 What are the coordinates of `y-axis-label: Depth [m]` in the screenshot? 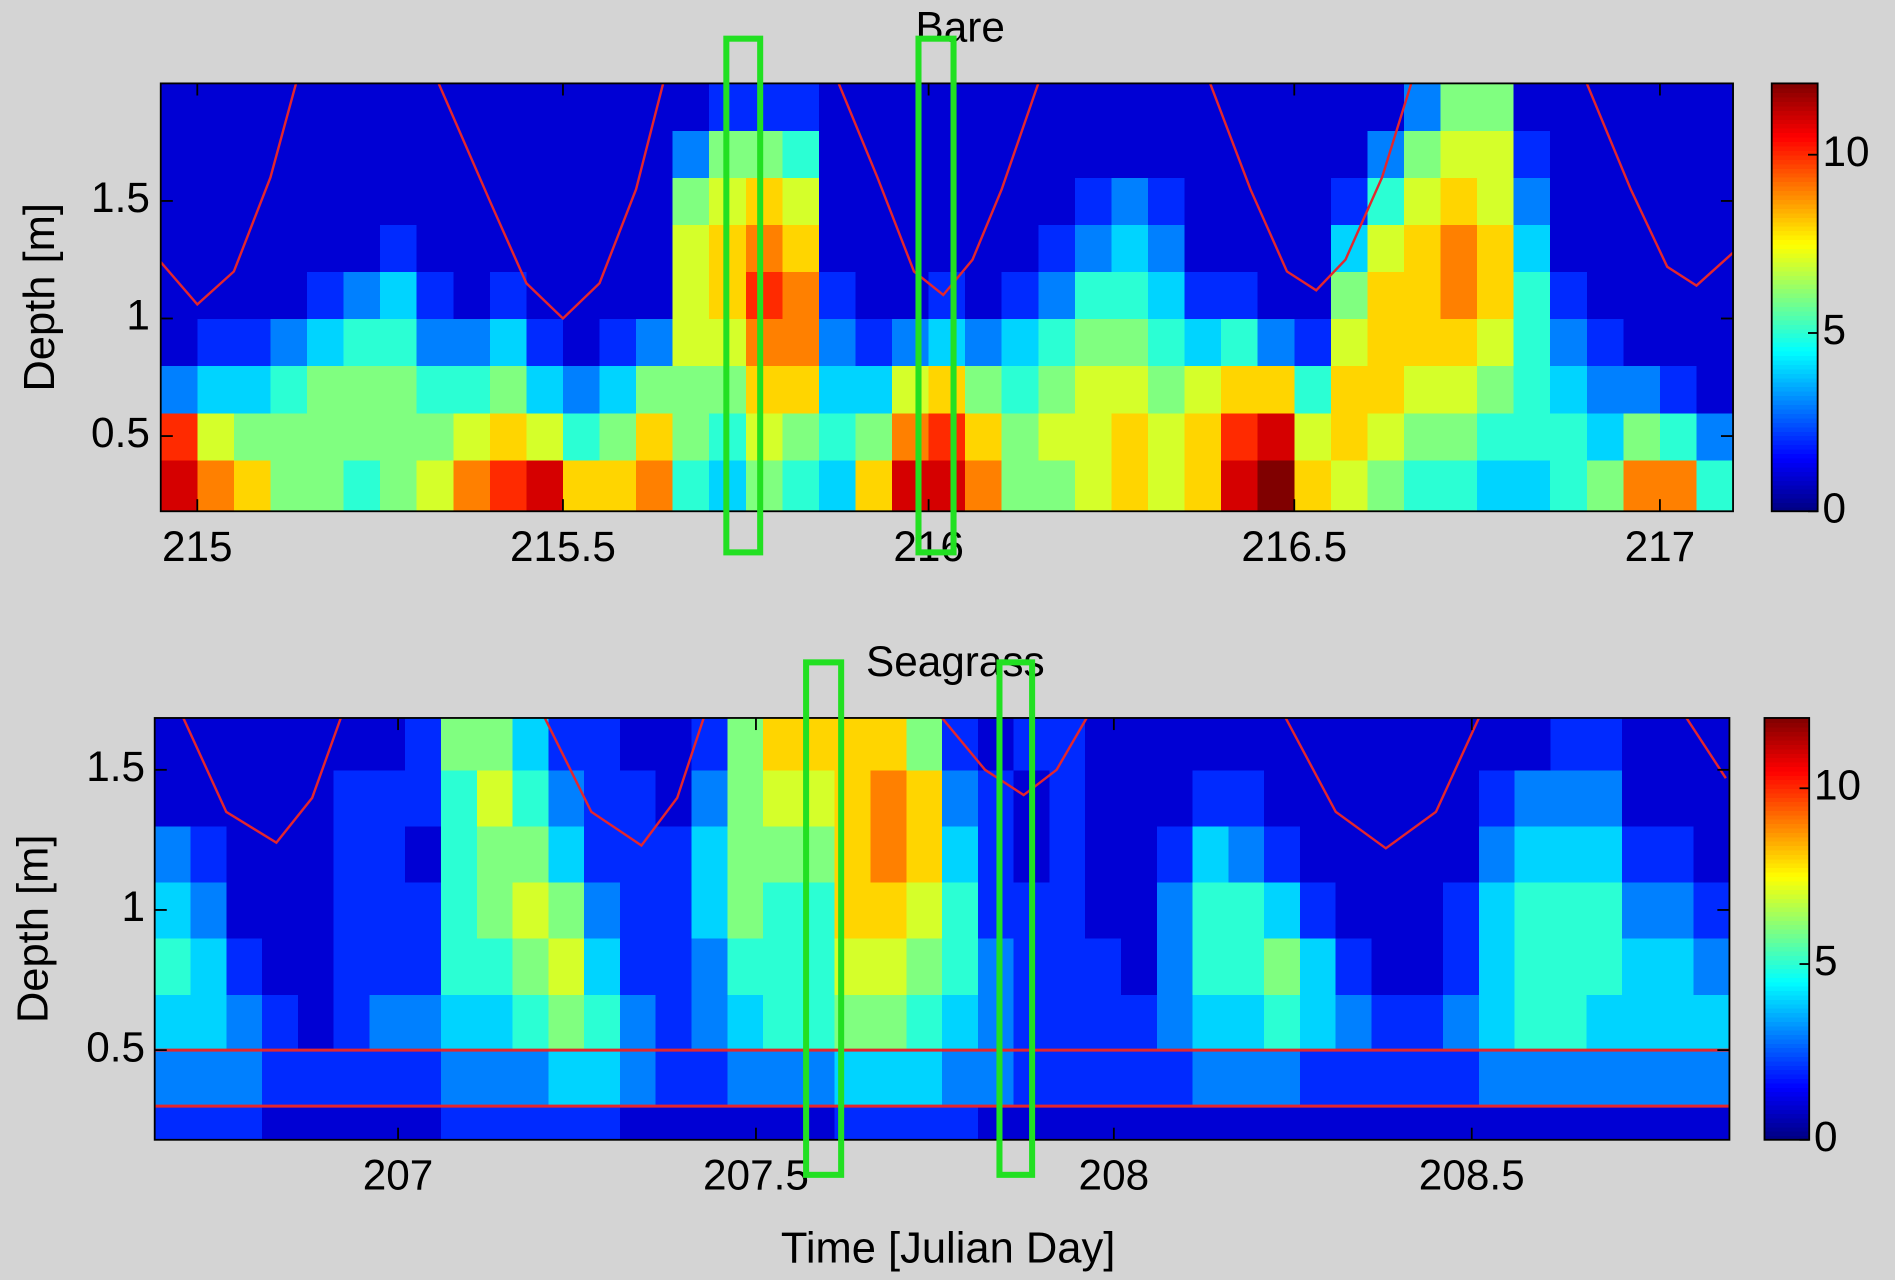 It's located at (34, 929).